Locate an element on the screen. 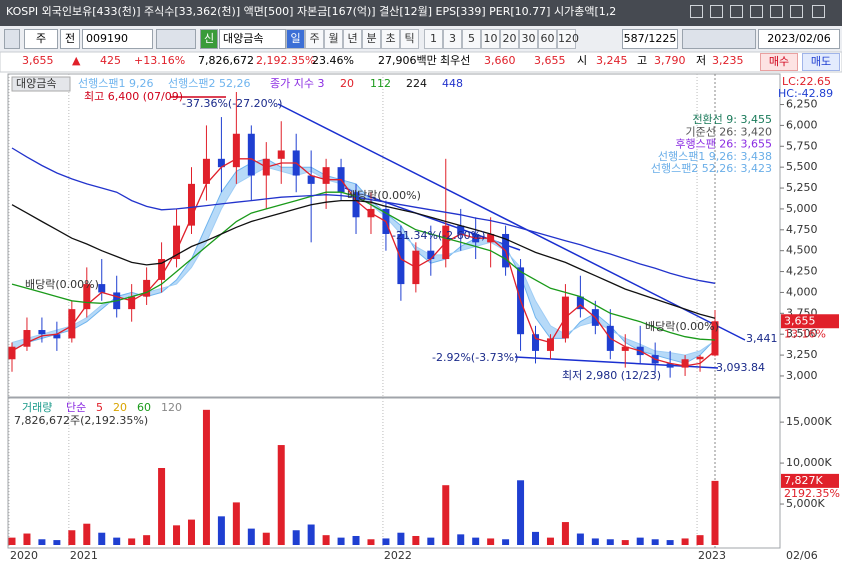 Image resolution: width=842 pixels, height=565 pixels. legend-entry: 20 is located at coordinates (120, 407).